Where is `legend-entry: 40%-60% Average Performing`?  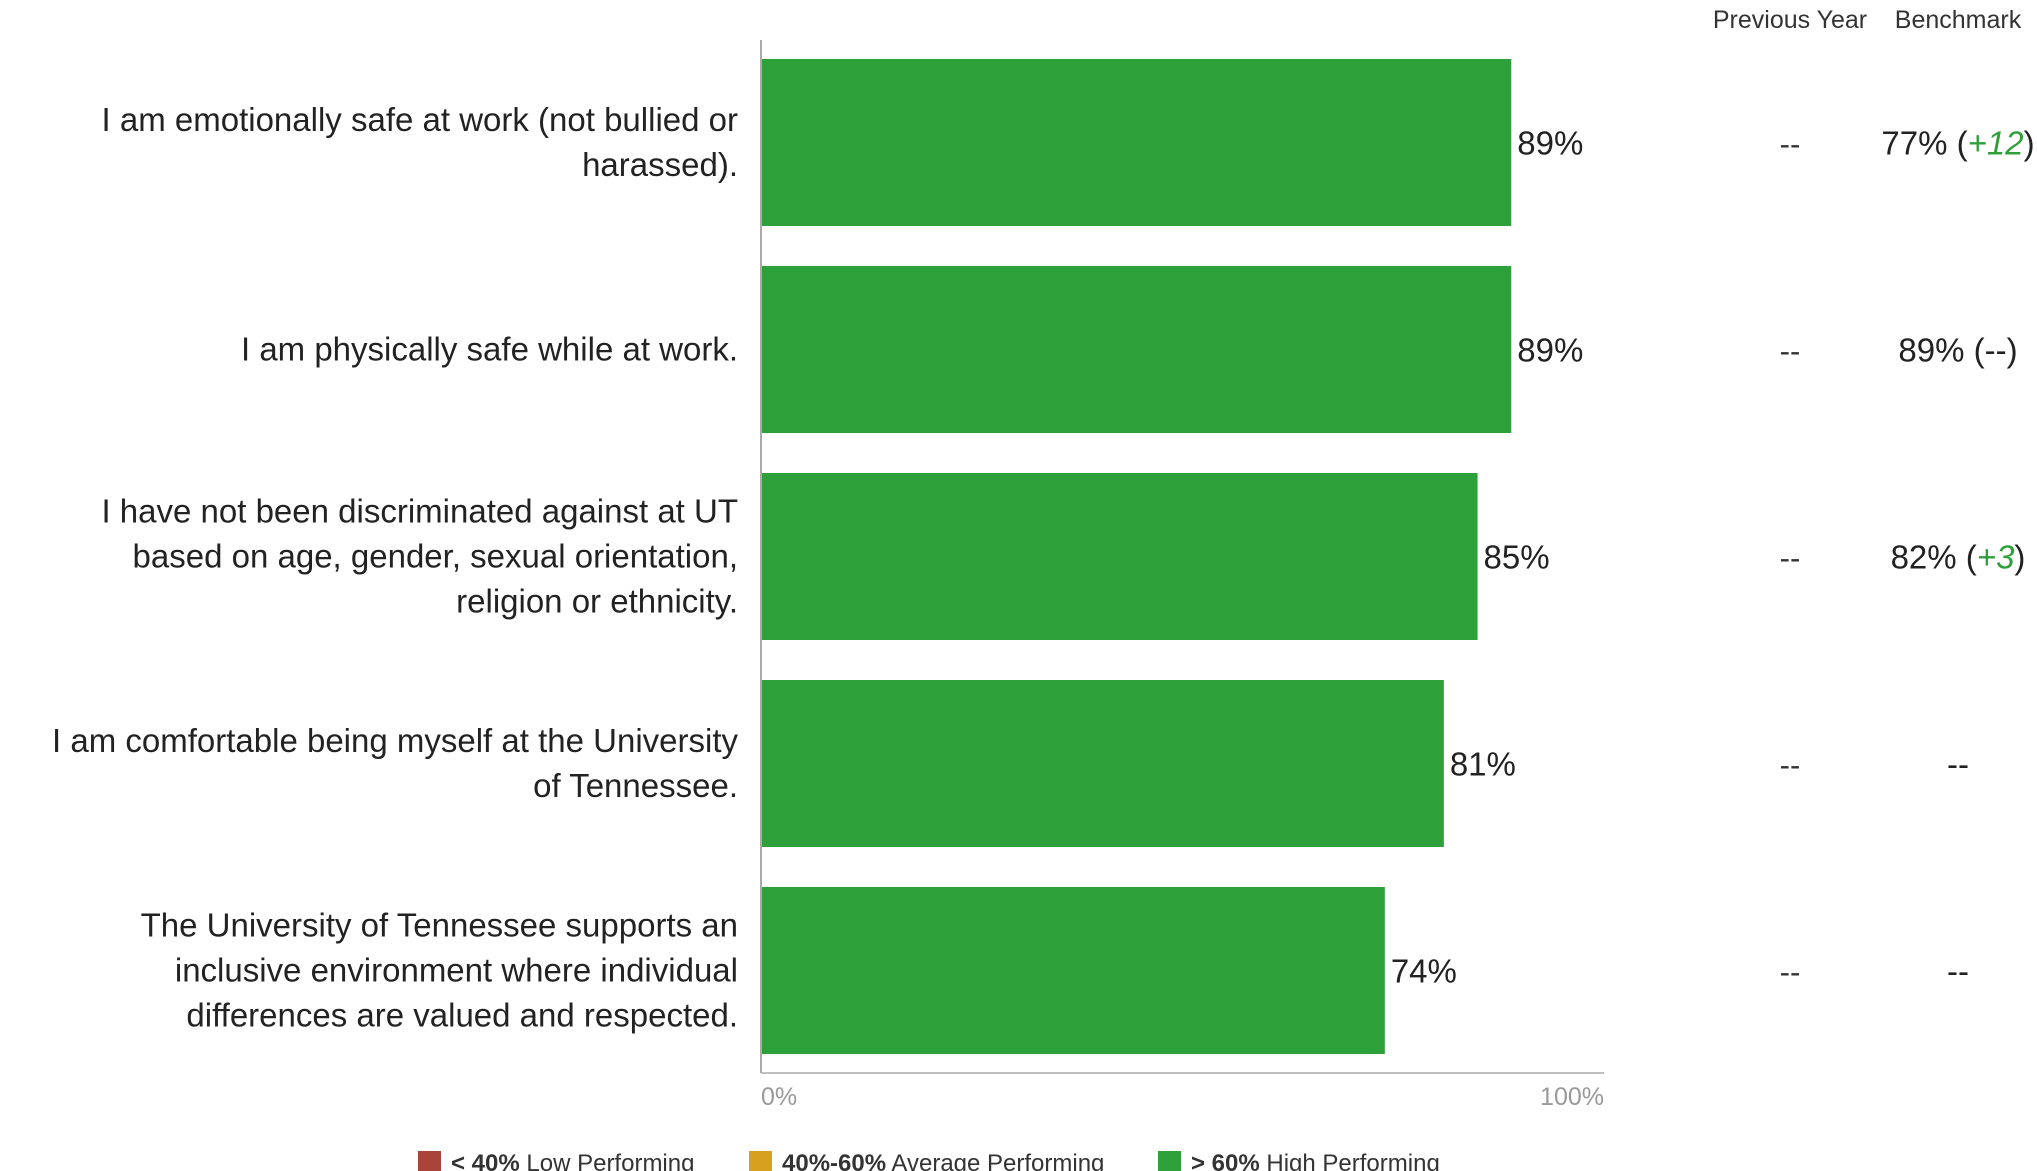 legend-entry: 40%-60% Average Performing is located at coordinates (943, 1160).